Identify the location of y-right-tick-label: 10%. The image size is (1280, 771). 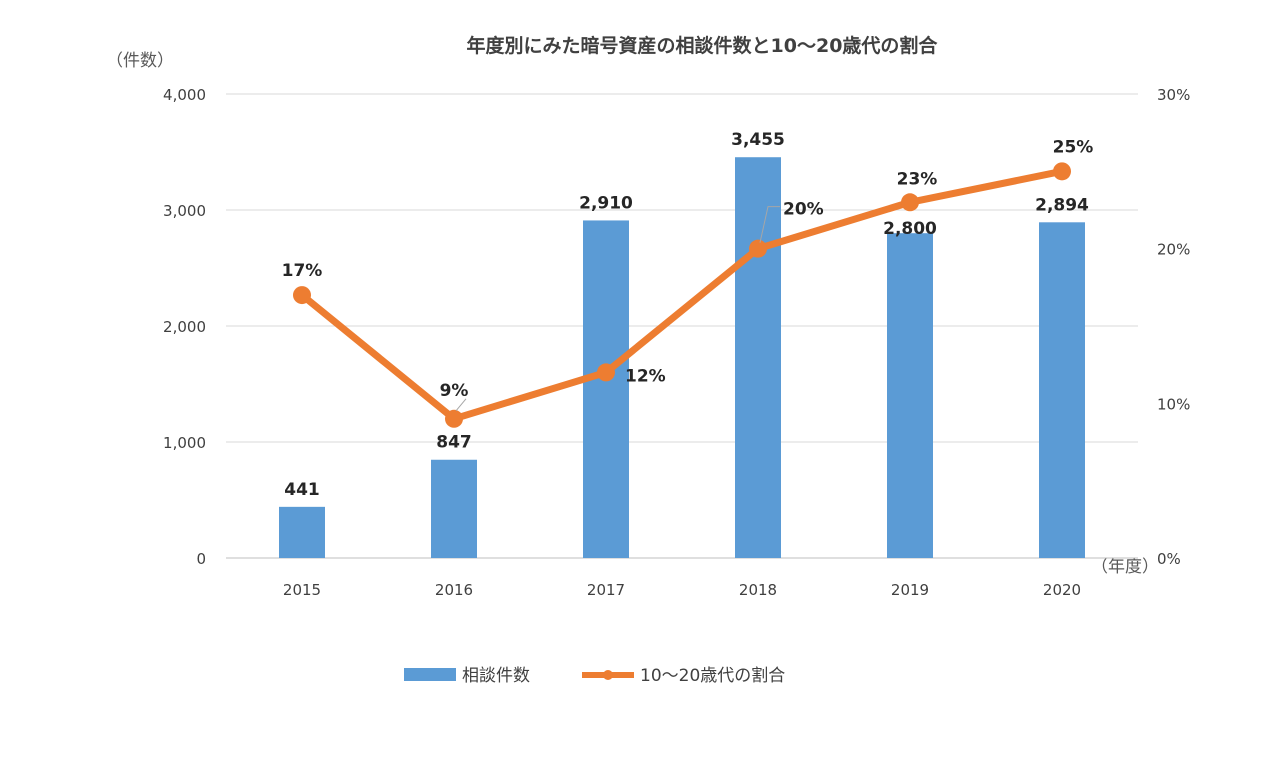
(1173, 404).